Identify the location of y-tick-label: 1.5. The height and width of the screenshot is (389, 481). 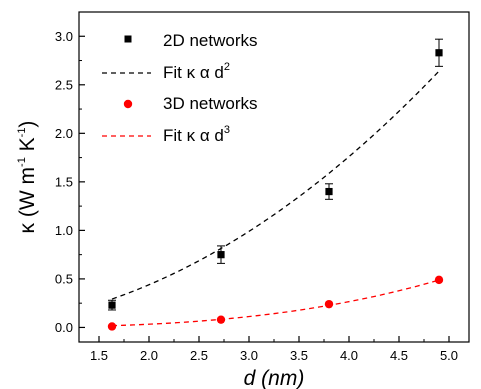
(64, 181).